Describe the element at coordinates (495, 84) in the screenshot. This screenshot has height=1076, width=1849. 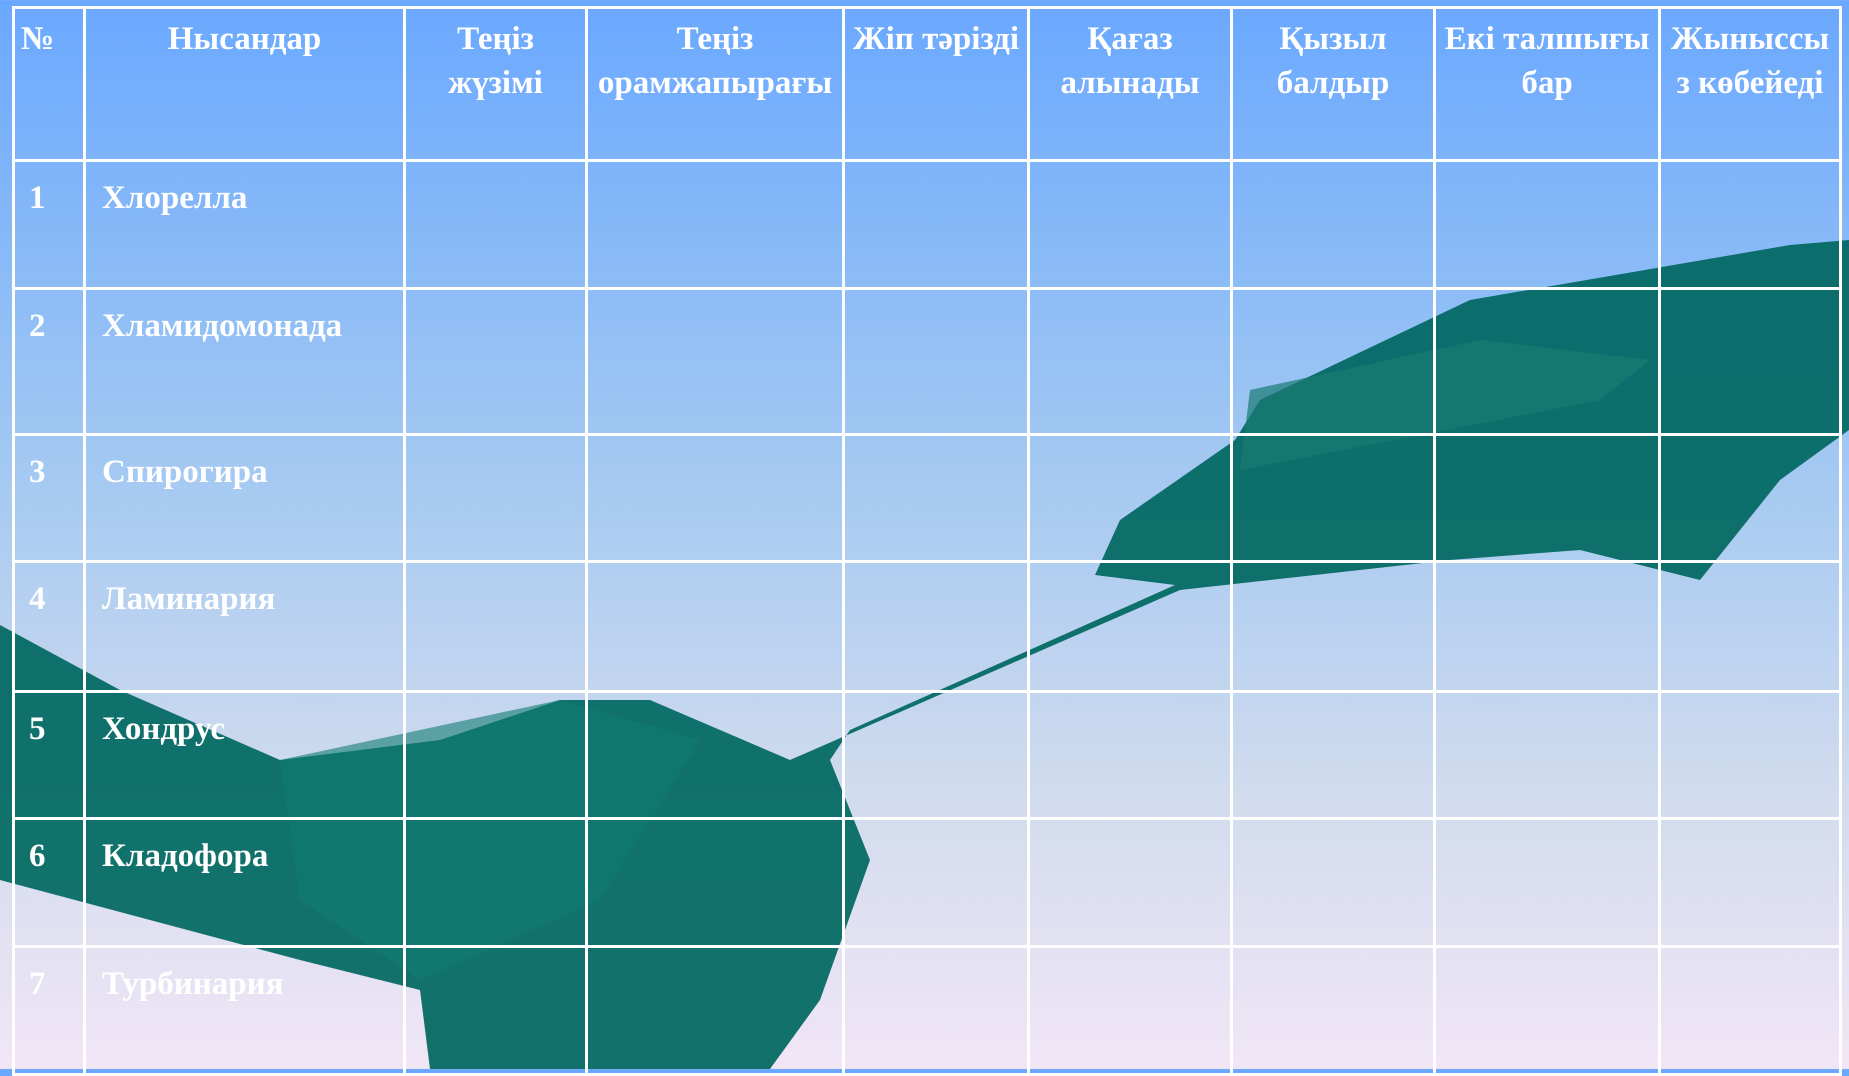
I see `header-cell: Теңіз жүзімі` at that location.